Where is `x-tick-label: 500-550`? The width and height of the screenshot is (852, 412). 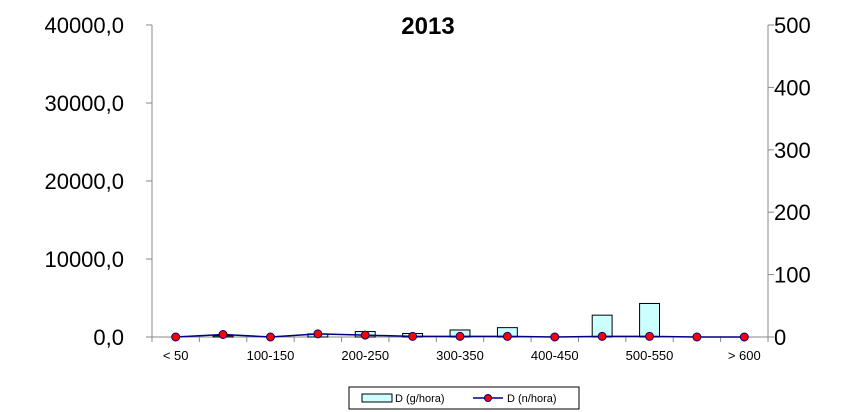
x-tick-label: 500-550 is located at coordinates (650, 355).